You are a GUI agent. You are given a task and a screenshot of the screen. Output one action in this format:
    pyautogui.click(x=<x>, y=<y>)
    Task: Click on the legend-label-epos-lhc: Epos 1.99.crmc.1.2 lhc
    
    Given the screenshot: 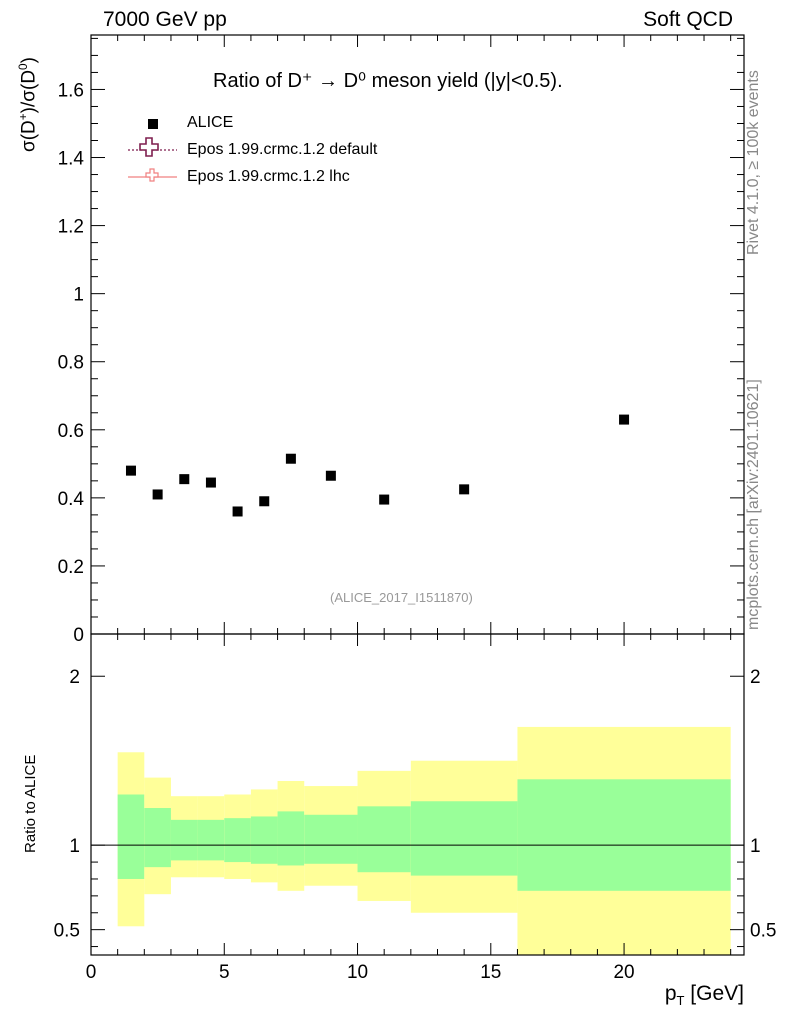 What is the action you would take?
    pyautogui.click(x=268, y=176)
    